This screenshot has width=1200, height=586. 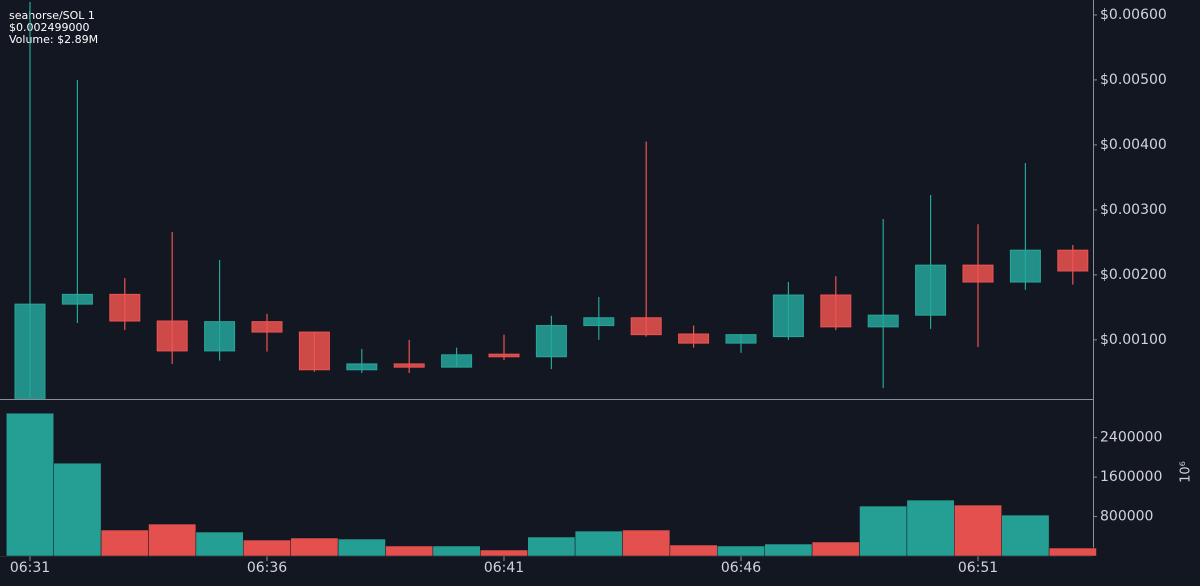 What do you see at coordinates (1133, 275) in the screenshot?
I see `y-tick-label: $0.00200` at bounding box center [1133, 275].